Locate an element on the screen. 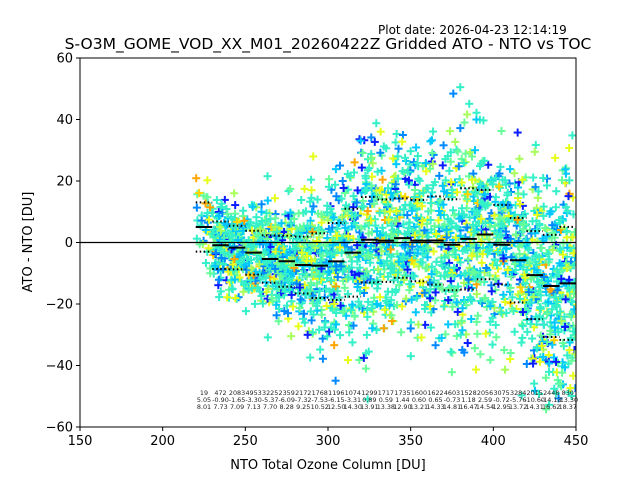  bin-count-label-14: 1622 is located at coordinates (435, 393).